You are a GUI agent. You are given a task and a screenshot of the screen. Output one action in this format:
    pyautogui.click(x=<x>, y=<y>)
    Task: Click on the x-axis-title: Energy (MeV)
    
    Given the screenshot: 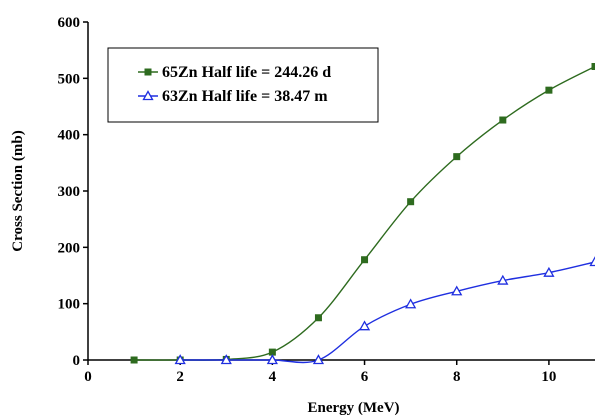 What is the action you would take?
    pyautogui.click(x=353, y=408)
    